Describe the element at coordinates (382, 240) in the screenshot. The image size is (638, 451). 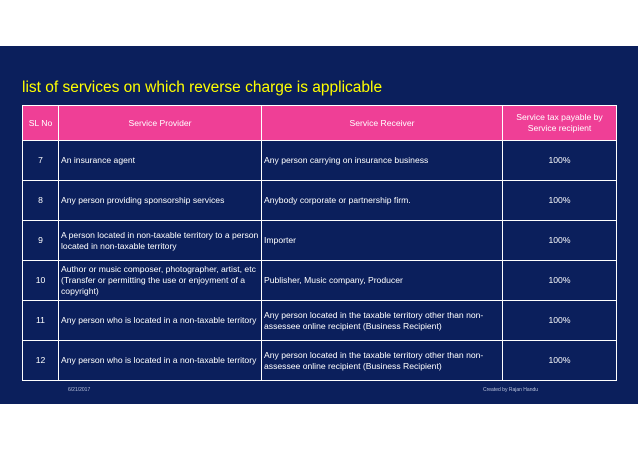
I see `cell-receiver: Importer` at that location.